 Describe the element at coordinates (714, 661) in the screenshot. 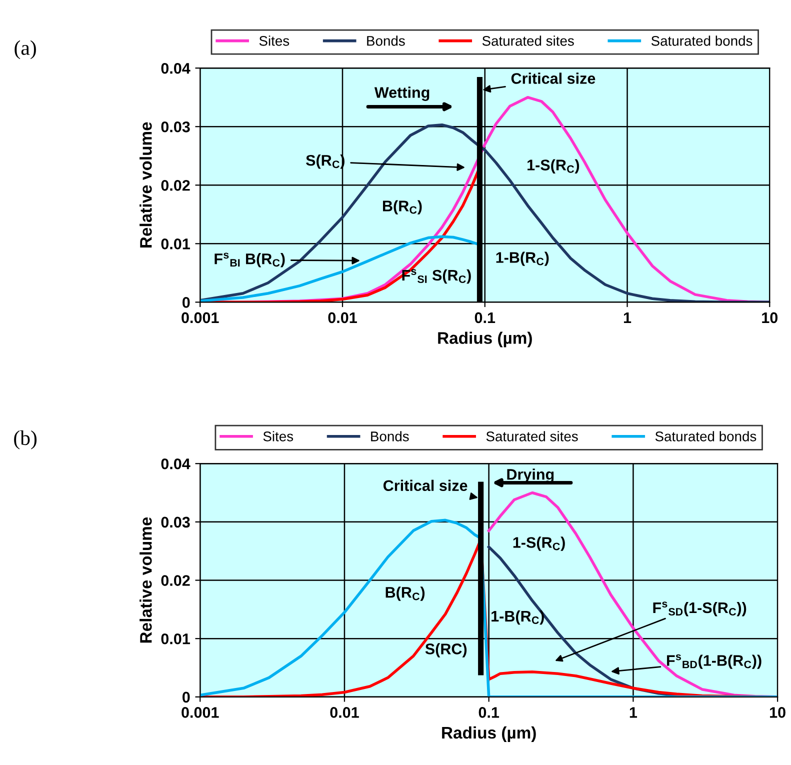

I see `annotation: F$^{s}$$_{BD}$(1-B(R$_{C}$))` at that location.